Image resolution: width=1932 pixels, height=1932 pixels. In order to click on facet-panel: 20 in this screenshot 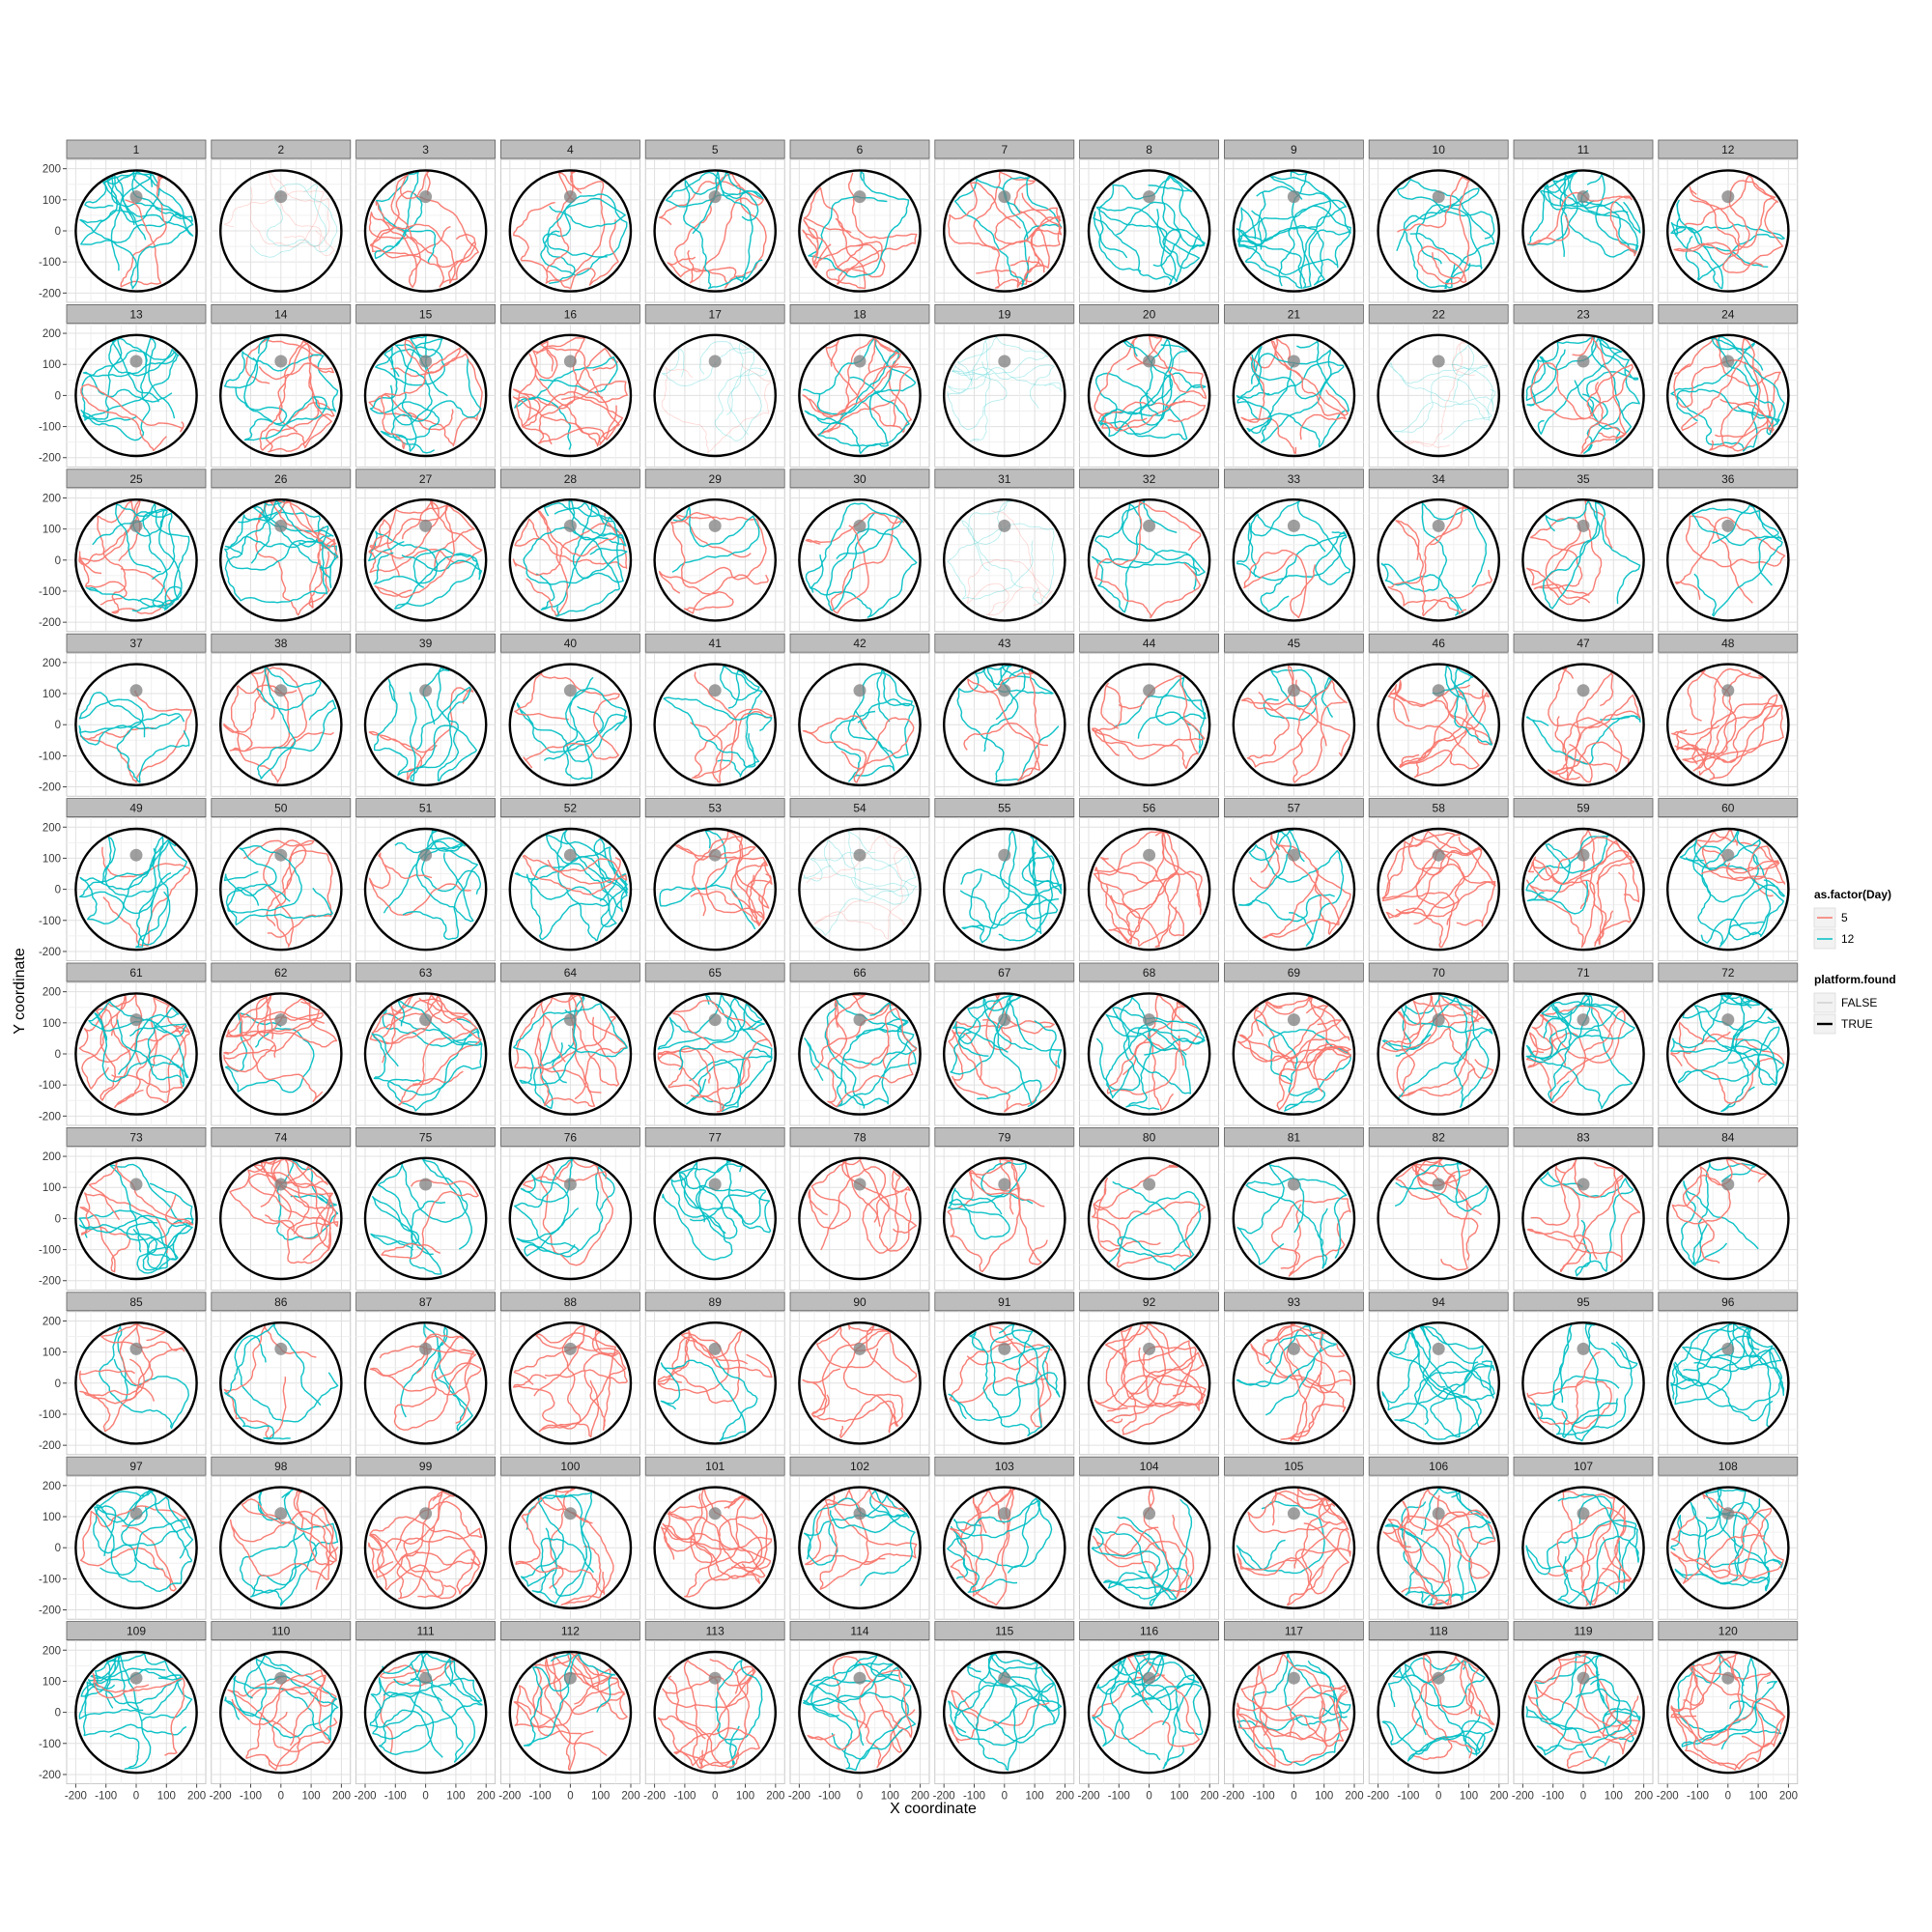, I will do `click(1149, 385)`.